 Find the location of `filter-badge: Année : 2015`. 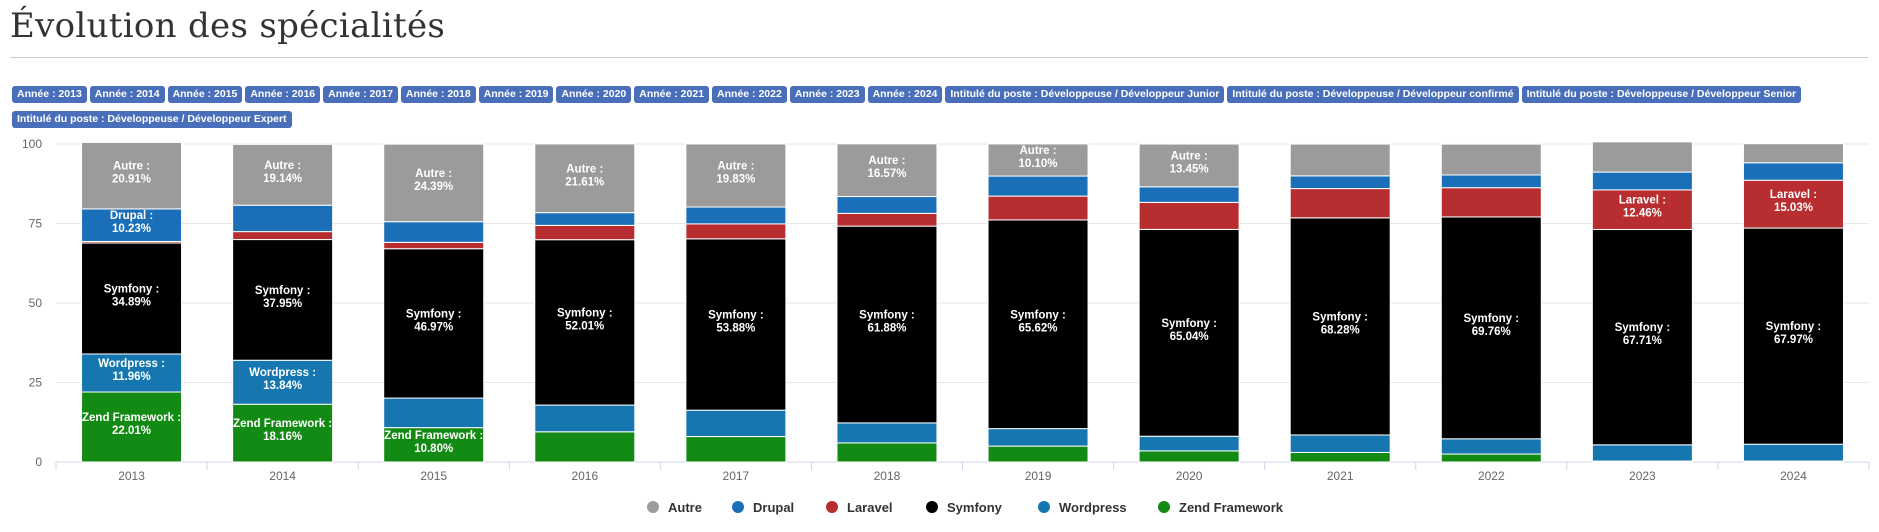

filter-badge: Année : 2015 is located at coordinates (205, 94).